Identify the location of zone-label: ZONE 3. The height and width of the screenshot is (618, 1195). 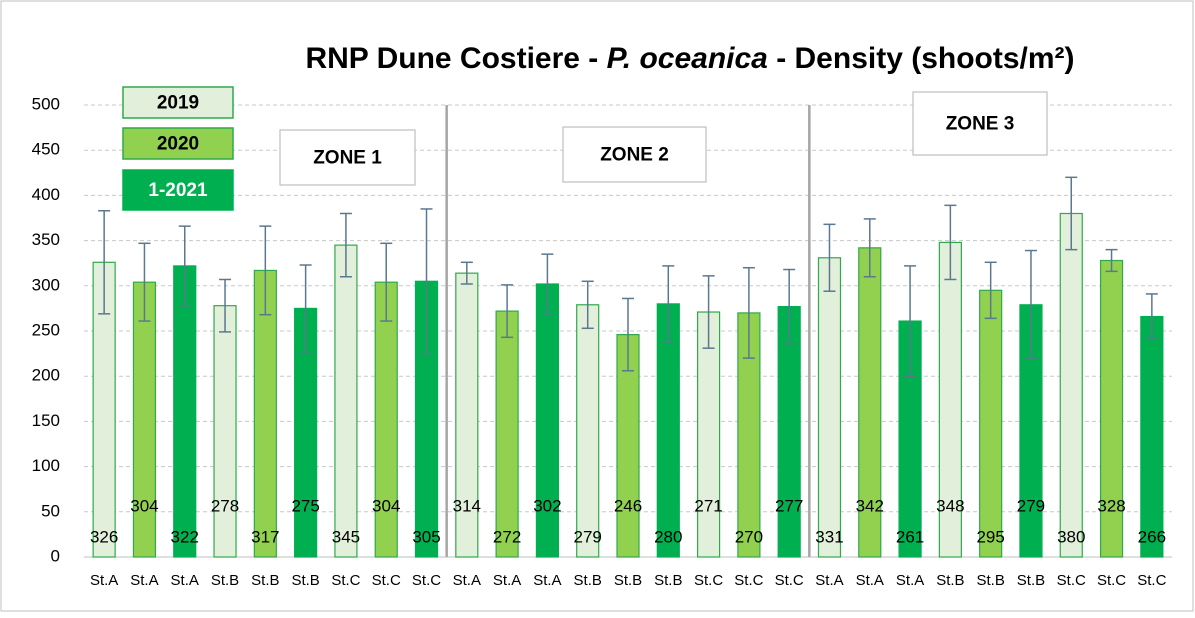
(980, 124).